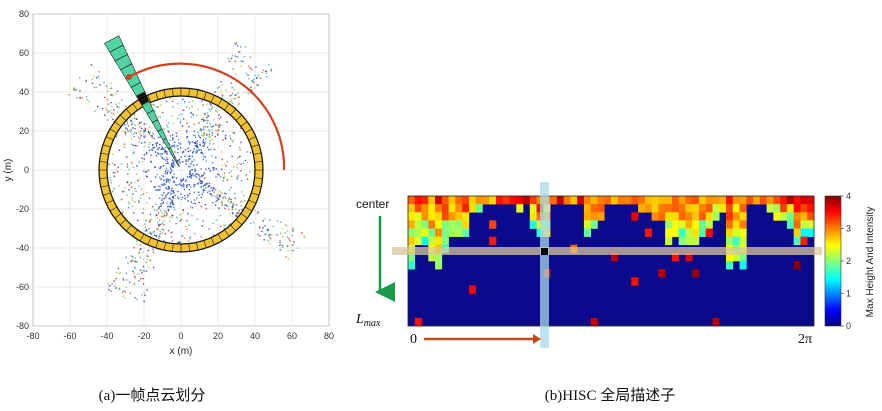 This screenshot has width=882, height=411. I want to click on ring-segment, so click(177, 248).